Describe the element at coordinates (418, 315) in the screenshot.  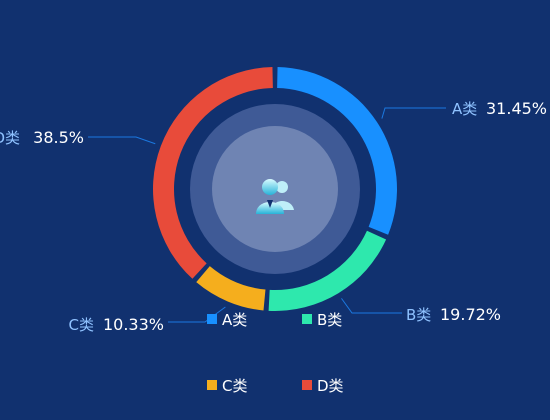
I see `callout-name-1: B类` at that location.